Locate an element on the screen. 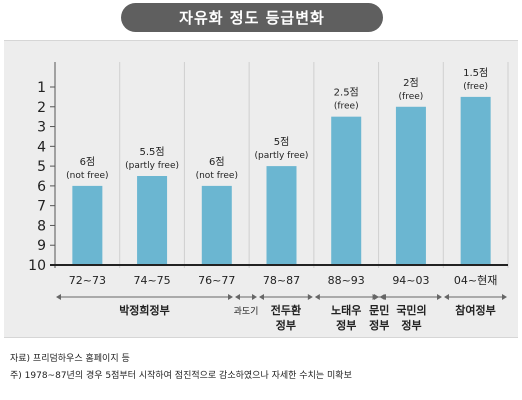 This screenshot has width=522, height=400. government-label: 박정희정부 is located at coordinates (144, 310).